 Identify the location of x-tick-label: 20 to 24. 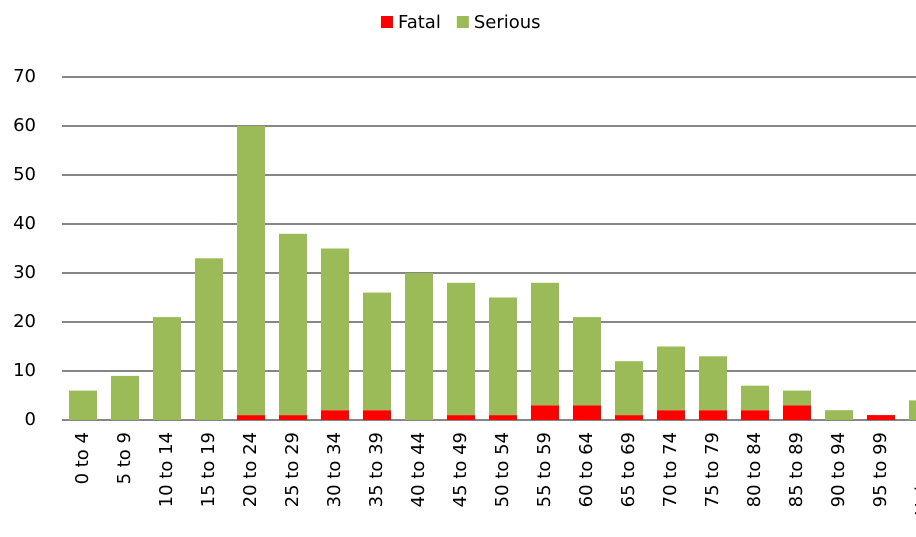
(250, 469).